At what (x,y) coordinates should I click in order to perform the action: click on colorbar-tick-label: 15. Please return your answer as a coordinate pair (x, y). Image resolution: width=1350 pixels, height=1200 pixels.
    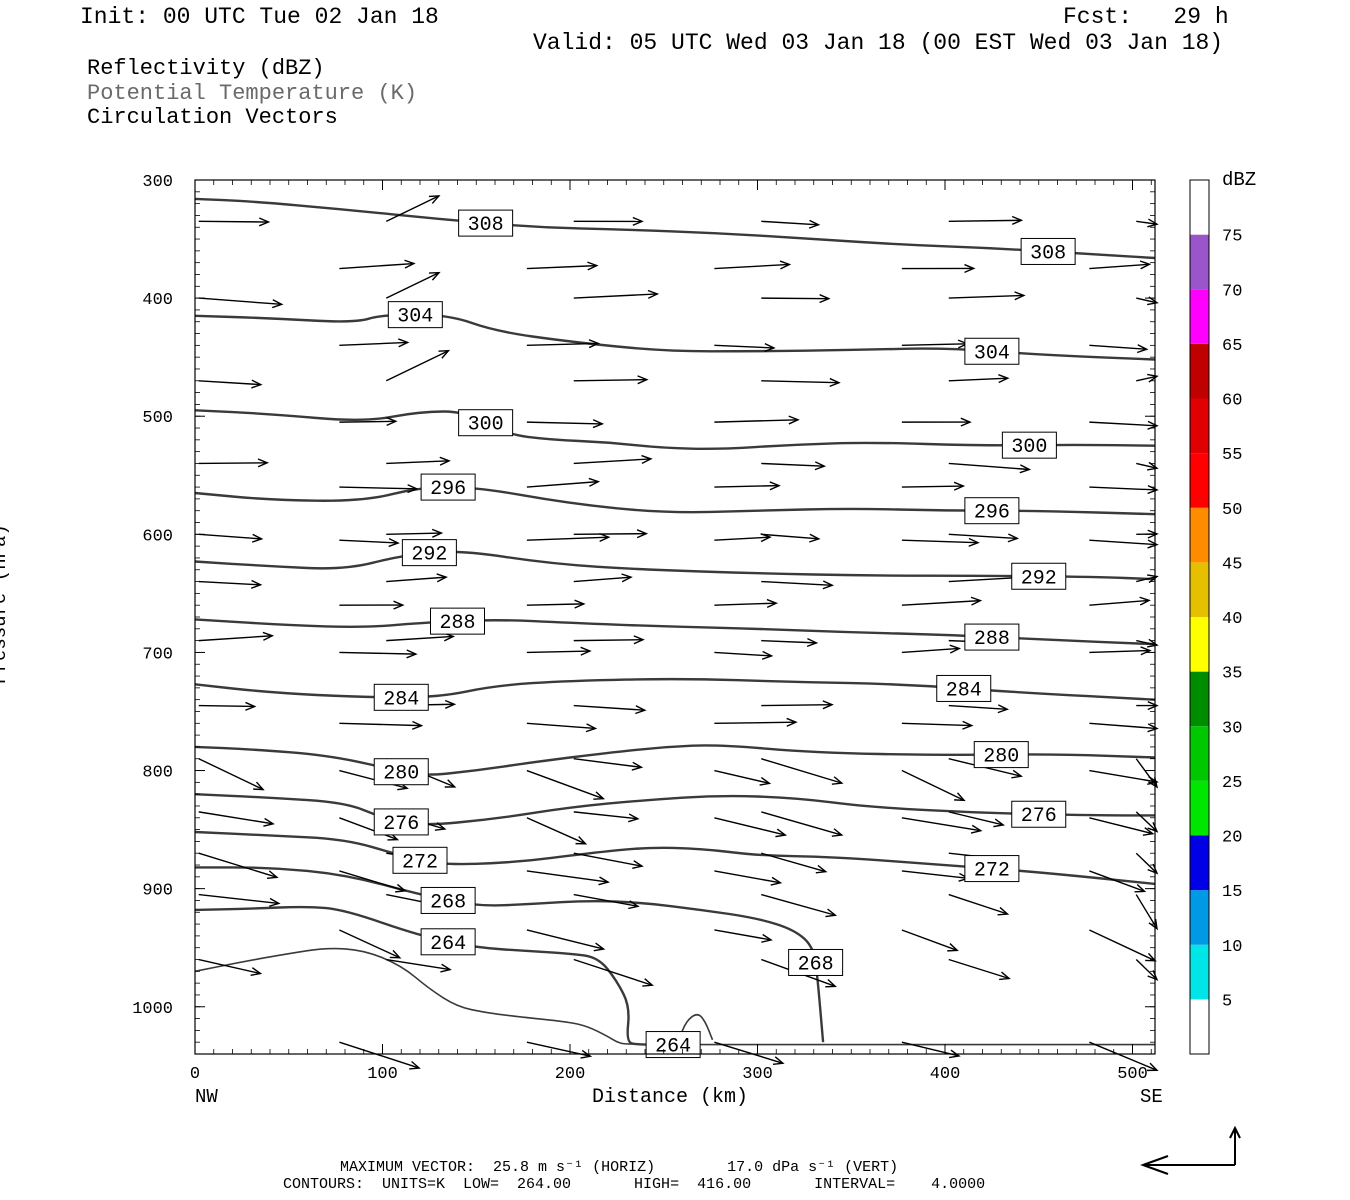
    Looking at the image, I should click on (1232, 892).